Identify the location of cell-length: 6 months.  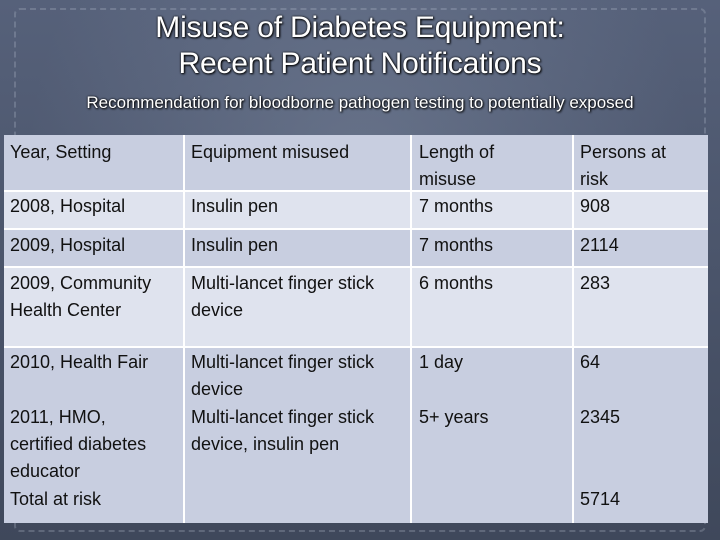
(456, 283).